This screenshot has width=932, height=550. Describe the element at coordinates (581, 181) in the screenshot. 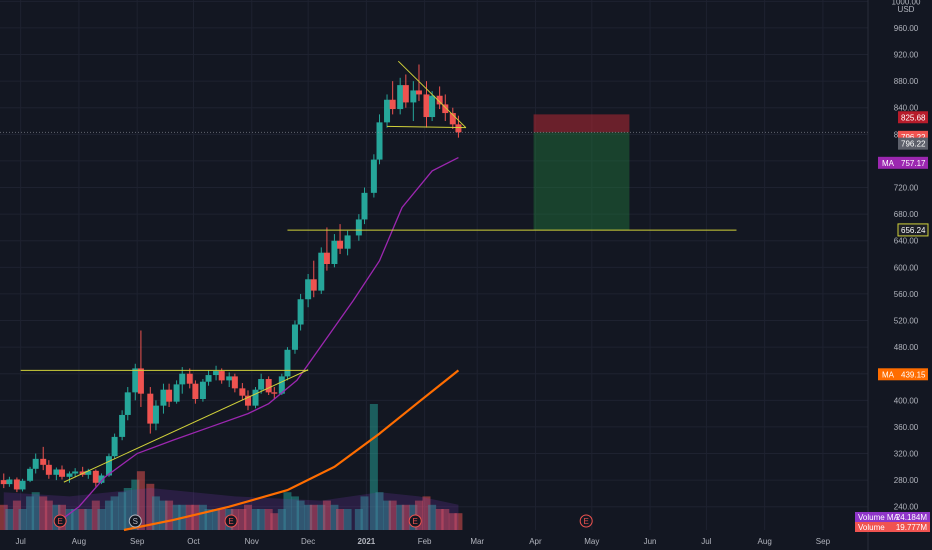

I see `take-profit-zone` at that location.